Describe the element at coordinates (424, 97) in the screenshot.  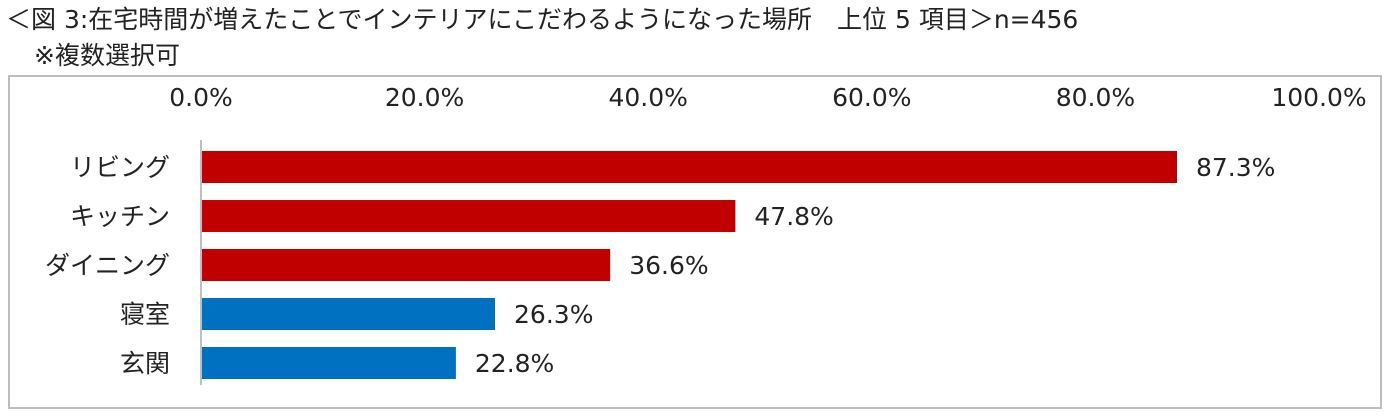
I see `x-tick-label: 20.0%` at that location.